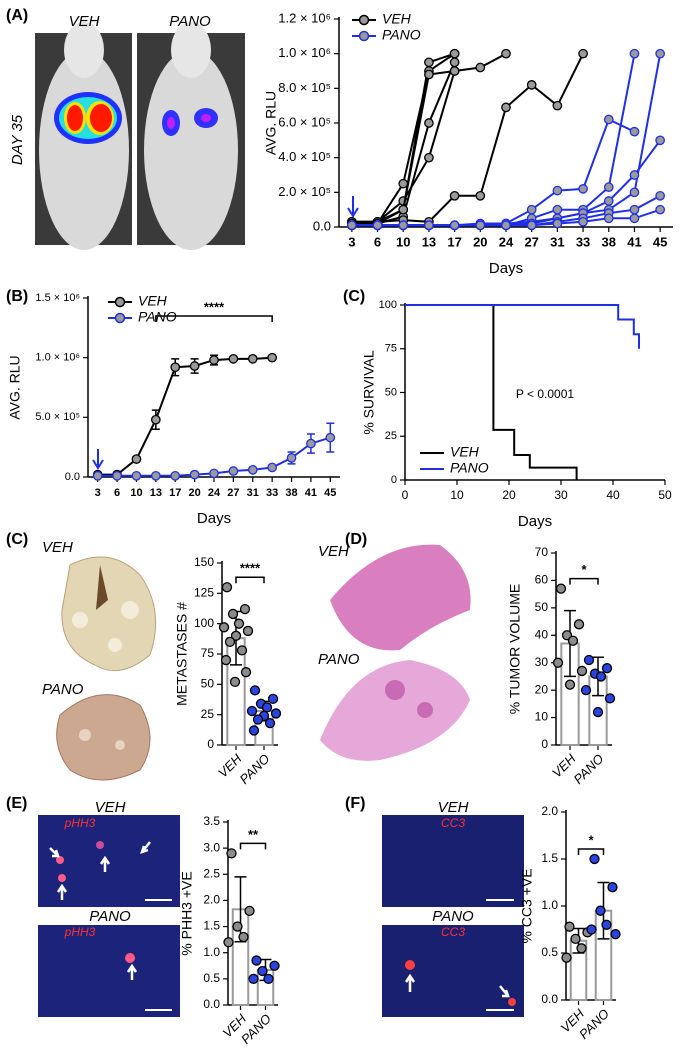 Image resolution: width=682 pixels, height=1050 pixels. What do you see at coordinates (115, 645) in the screenshot?
I see `nodule` at bounding box center [115, 645].